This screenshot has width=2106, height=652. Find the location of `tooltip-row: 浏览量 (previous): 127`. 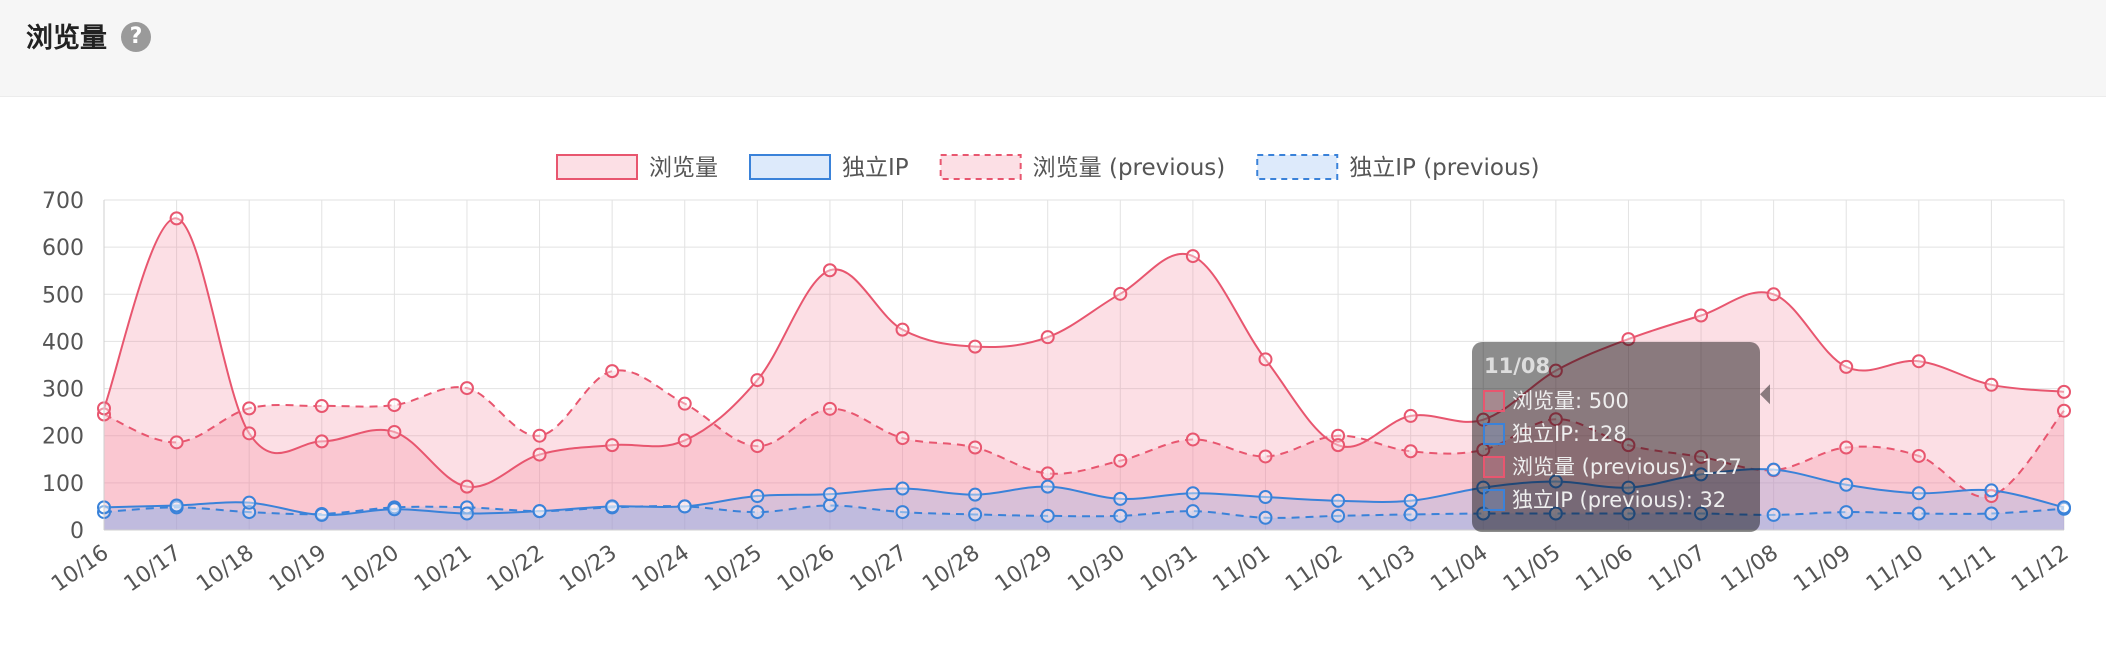

tooltip-row: 浏览量 (previous): 127 is located at coordinates (1627, 467).